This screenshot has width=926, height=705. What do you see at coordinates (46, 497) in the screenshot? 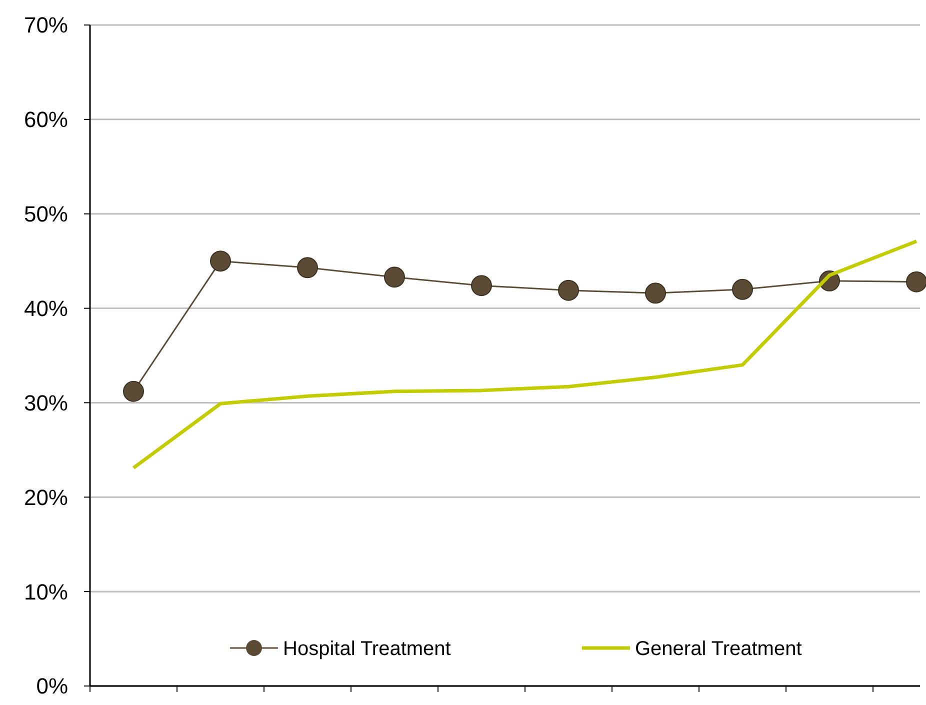
I see `y-tick-label: 20%` at bounding box center [46, 497].